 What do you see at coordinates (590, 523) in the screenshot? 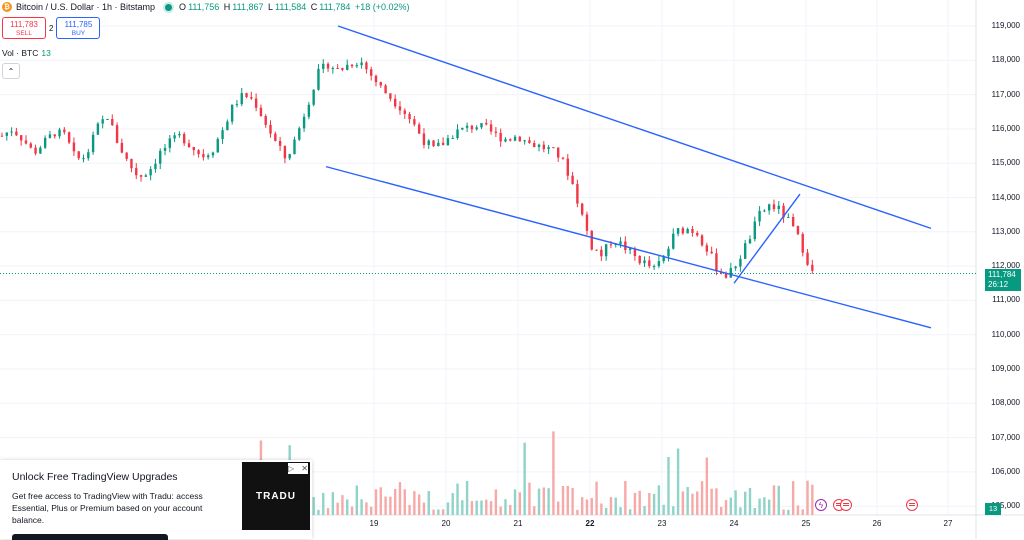
I see `date-tick-label: 22` at bounding box center [590, 523].